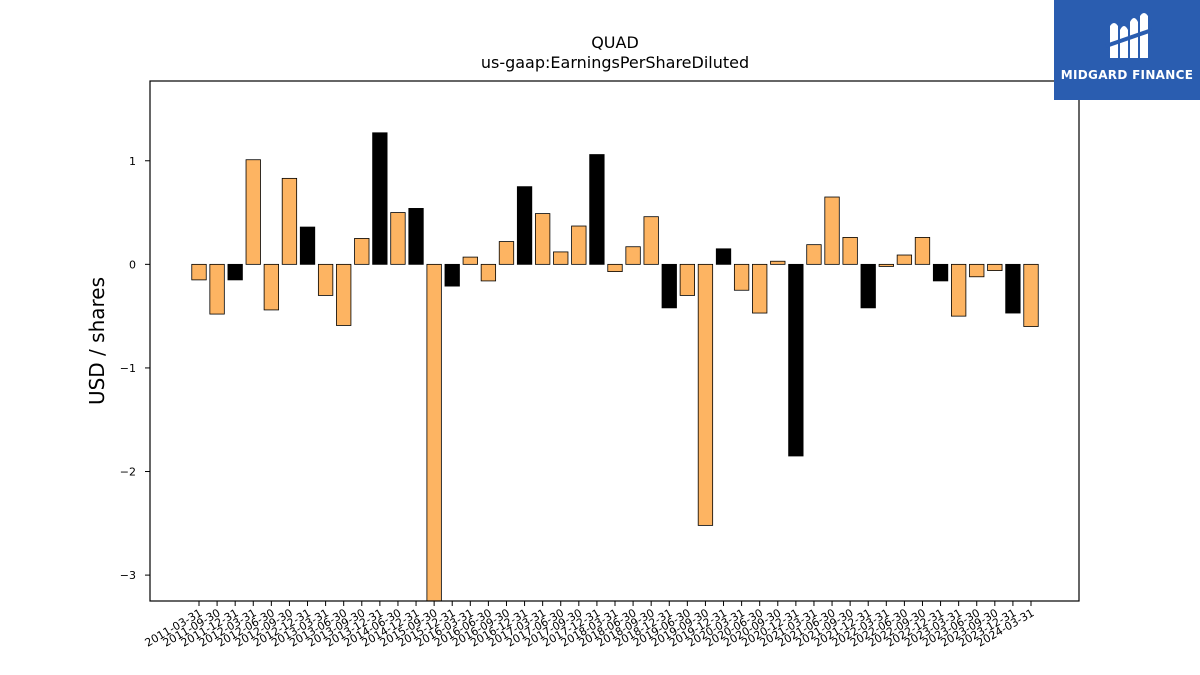  Describe the element at coordinates (132, 264) in the screenshot. I see `y-tick-label: 0` at that location.